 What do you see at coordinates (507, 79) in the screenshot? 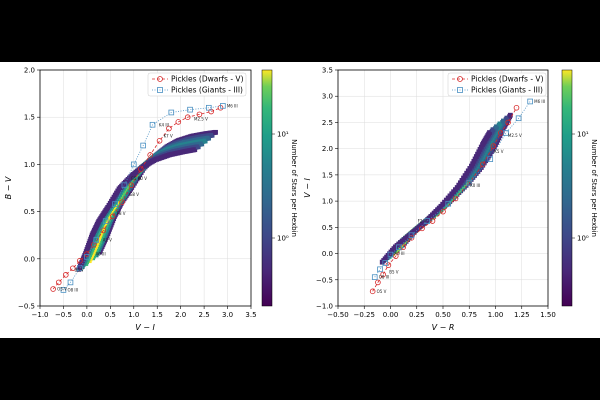
I see `right-legend-dwarfs-label: Pickles (Dwarfs - V)` at bounding box center [507, 79].